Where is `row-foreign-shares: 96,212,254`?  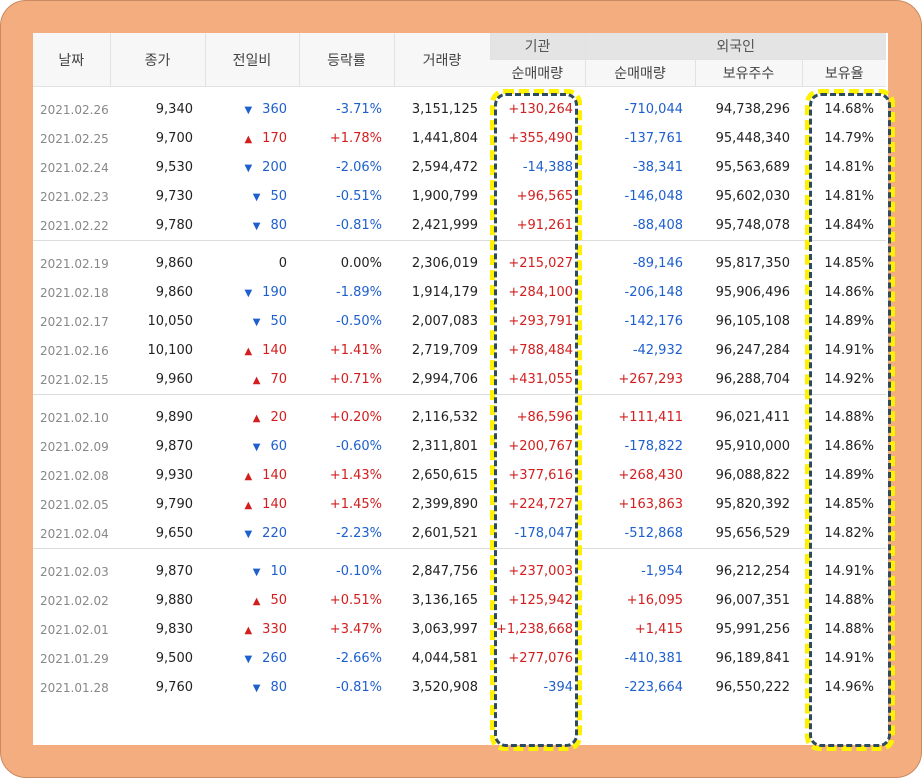
row-foreign-shares: 96,212,254 is located at coordinates (752, 571).